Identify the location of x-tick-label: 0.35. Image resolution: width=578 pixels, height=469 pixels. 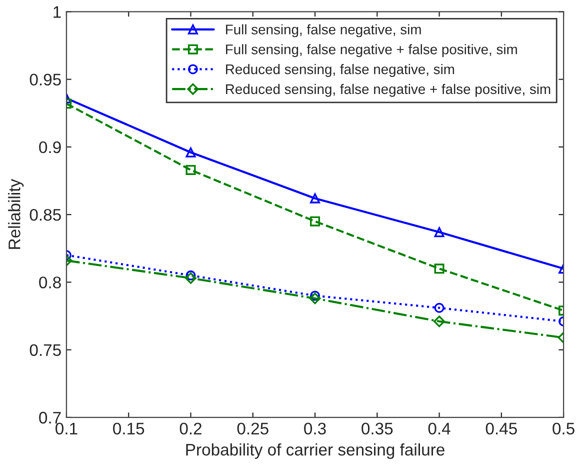
(377, 428).